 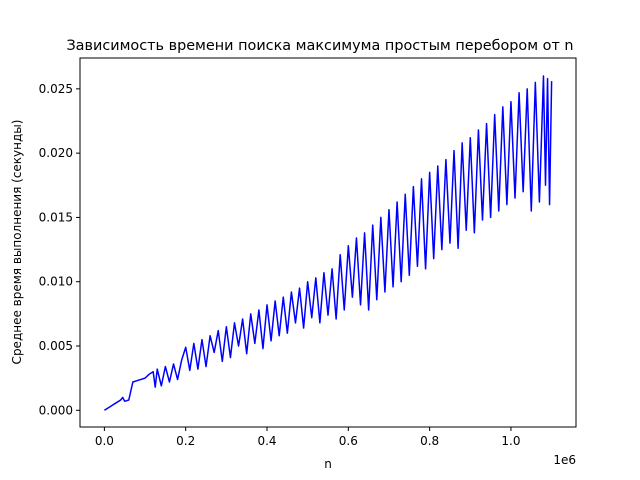 I want to click on y-tick-label: 0.020, so click(x=56, y=153).